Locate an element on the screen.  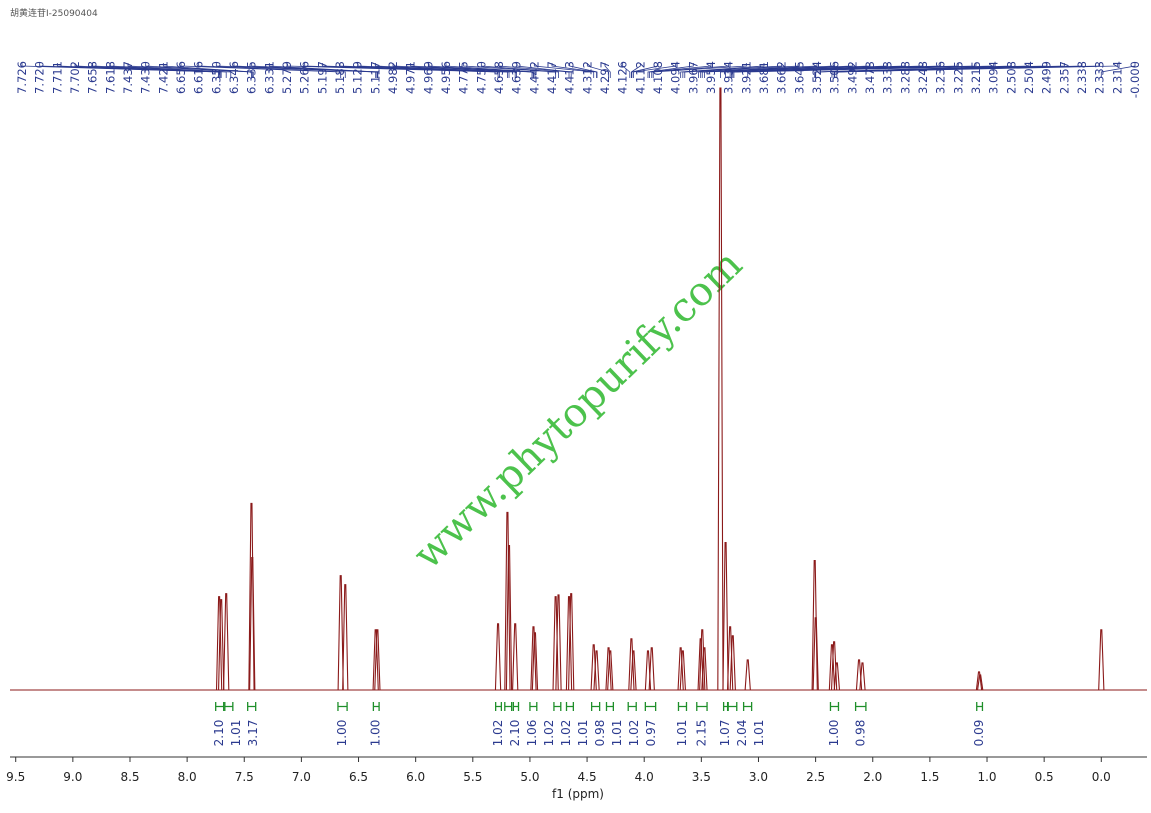
peak-label: 5.183 is located at coordinates (340, 77).